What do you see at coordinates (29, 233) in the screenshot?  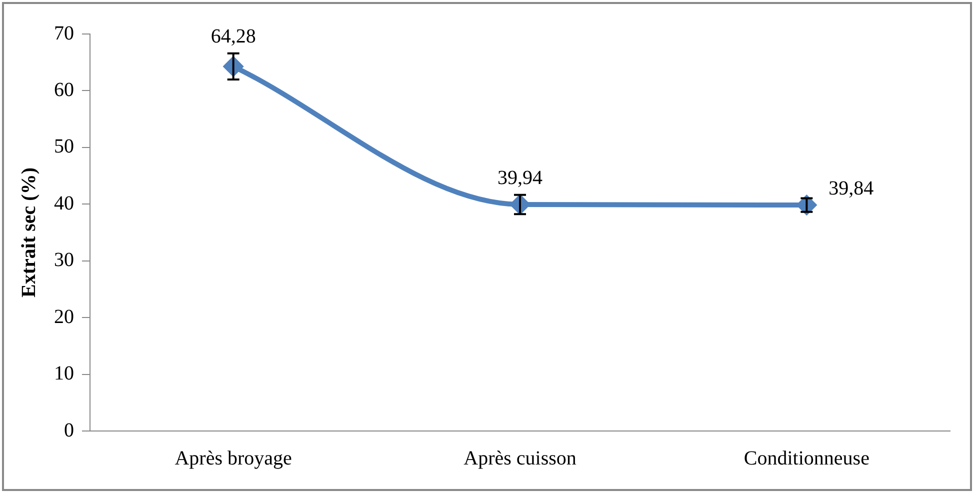 I see `y-axis-title: Extrait sec (%)` at bounding box center [29, 233].